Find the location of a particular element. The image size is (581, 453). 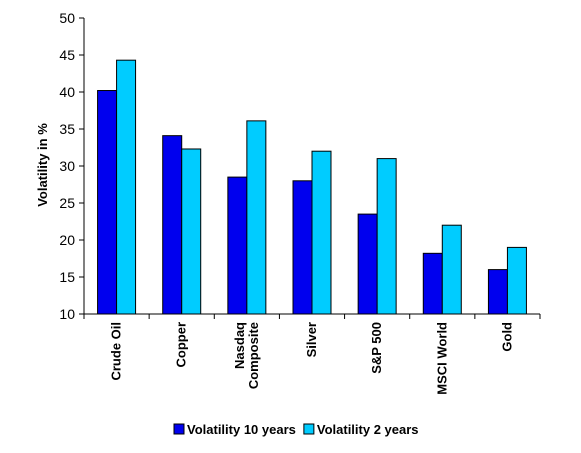

category-label: Nasdaq is located at coordinates (239, 345).